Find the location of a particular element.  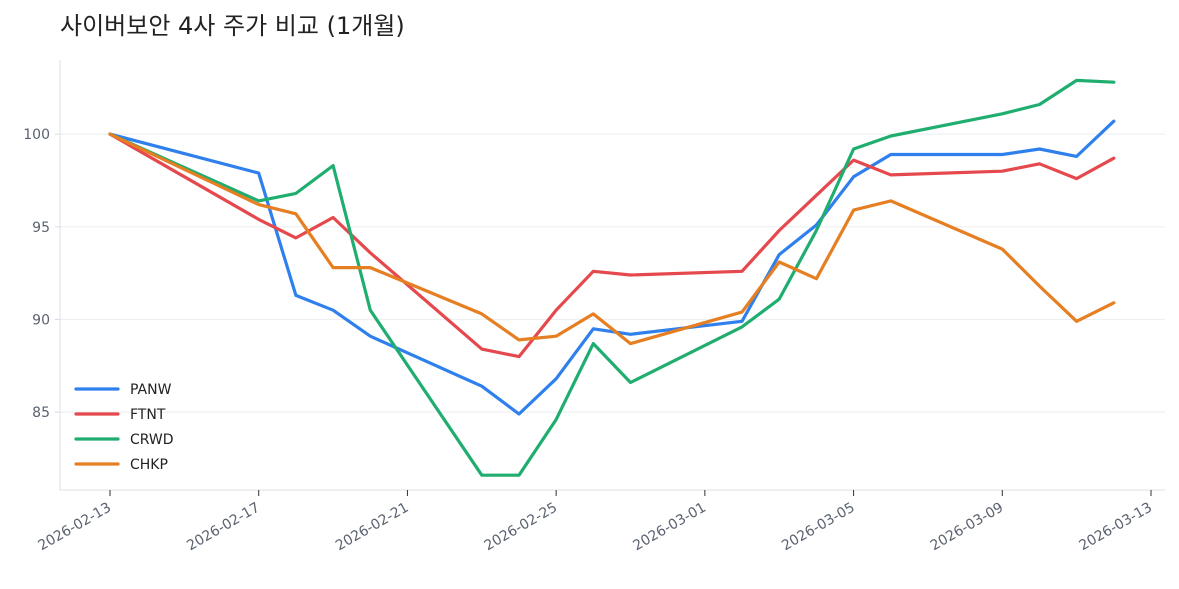

x-tick-label: 2026-02-21 is located at coordinates (372, 527).